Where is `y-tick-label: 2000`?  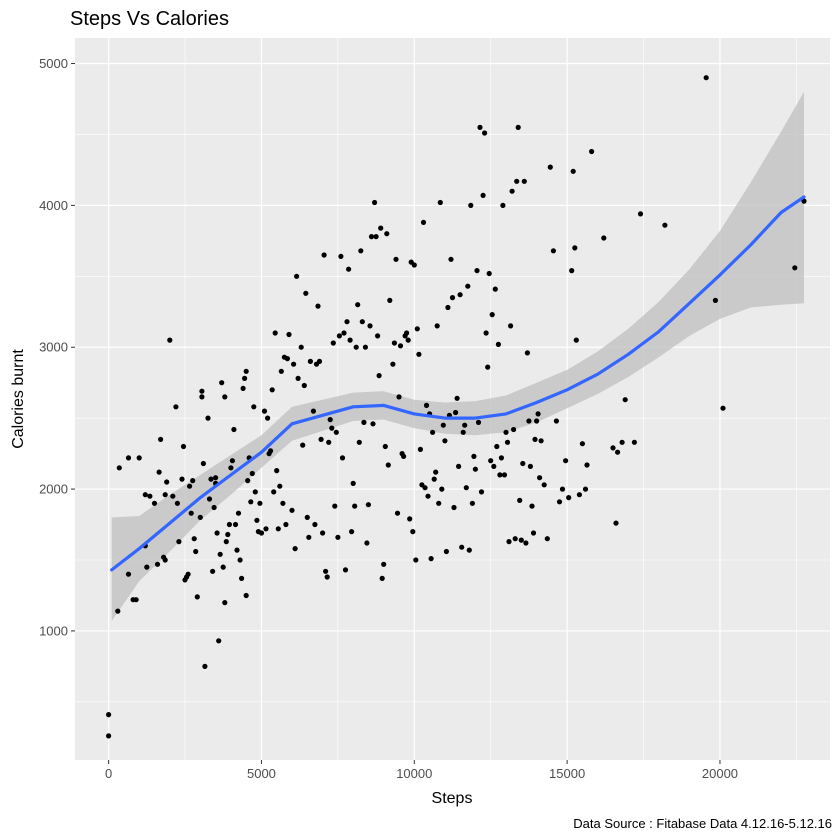 y-tick-label: 2000 is located at coordinates (53, 489).